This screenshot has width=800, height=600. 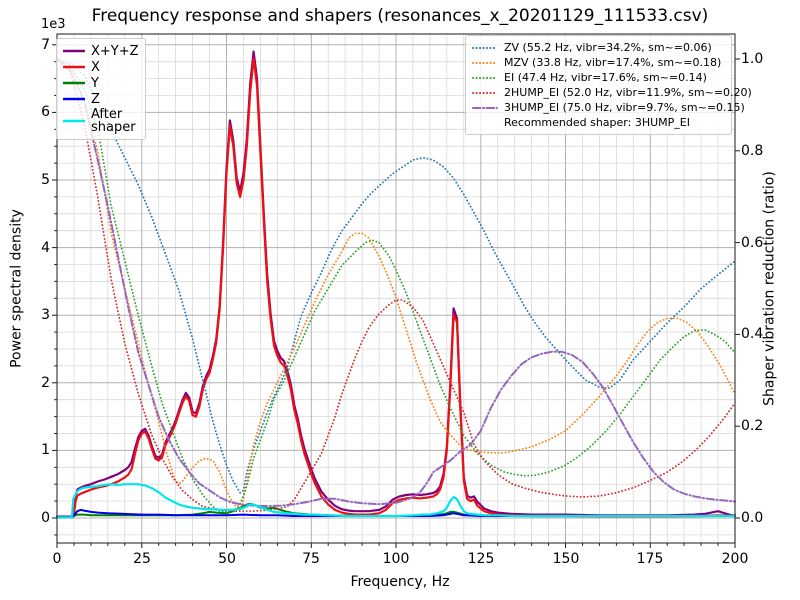 What do you see at coordinates (752, 243) in the screenshot?
I see `tick-label: 0.6` at bounding box center [752, 243].